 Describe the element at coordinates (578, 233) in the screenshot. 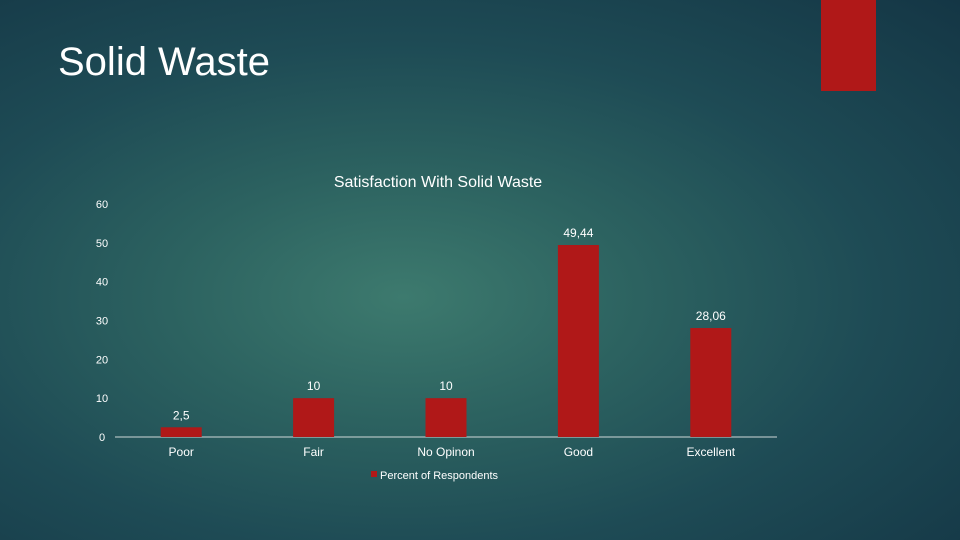

I see `data-label: 49,44` at that location.